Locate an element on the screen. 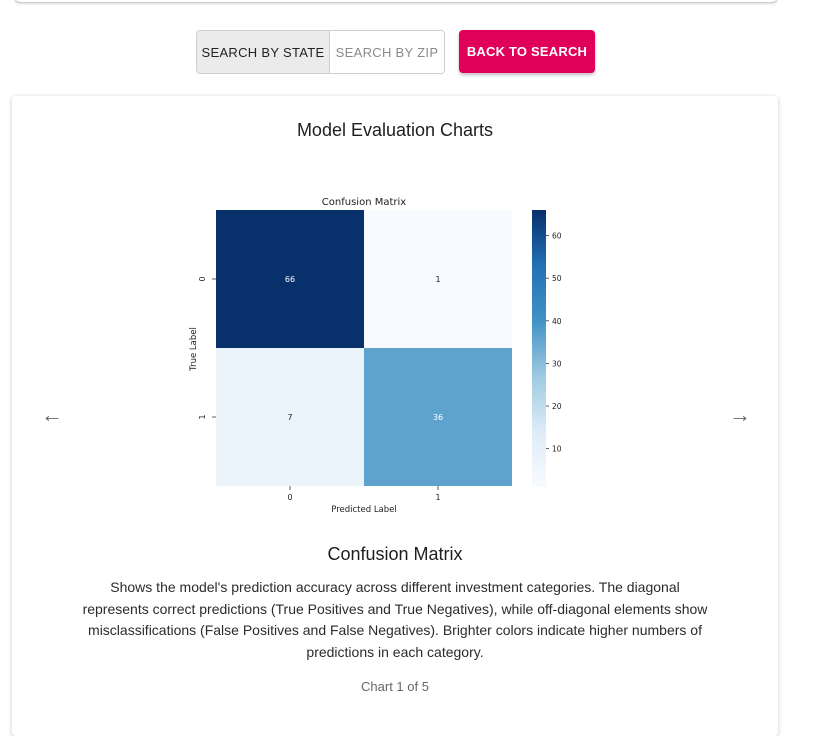 Image resolution: width=815 pixels, height=736 pixels. search-panel-edge is located at coordinates (396, 1).